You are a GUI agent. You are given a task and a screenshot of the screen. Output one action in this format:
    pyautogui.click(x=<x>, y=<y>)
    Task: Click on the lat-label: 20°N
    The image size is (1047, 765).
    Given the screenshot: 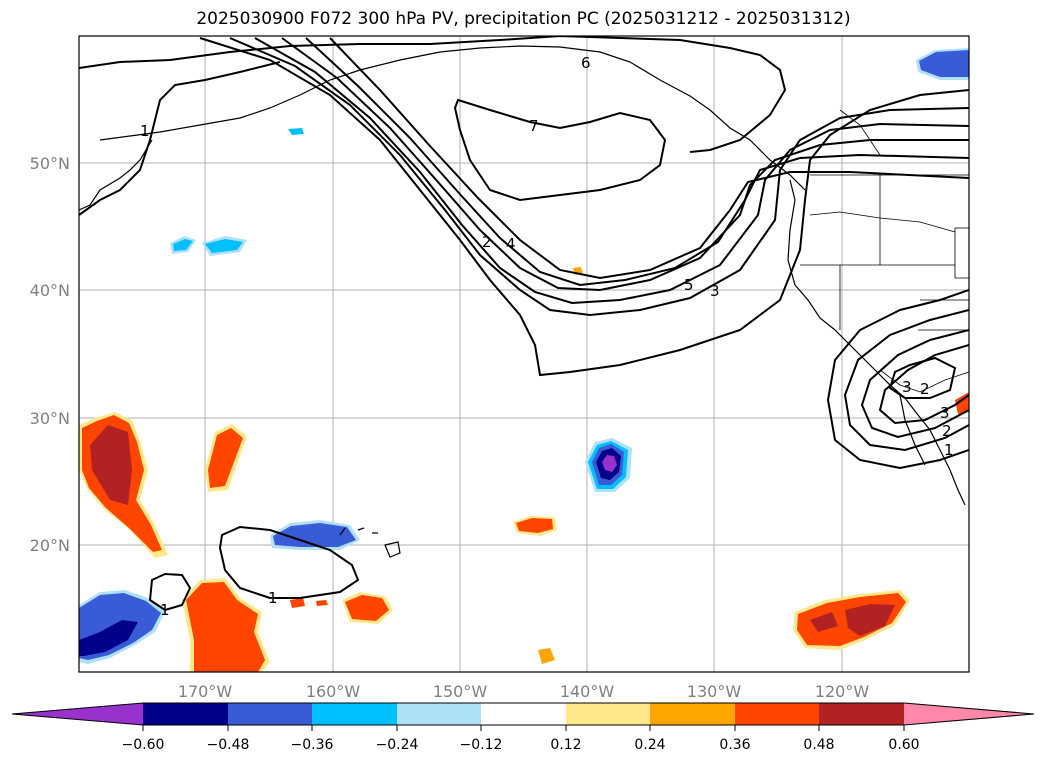 What is the action you would take?
    pyautogui.click(x=50, y=545)
    